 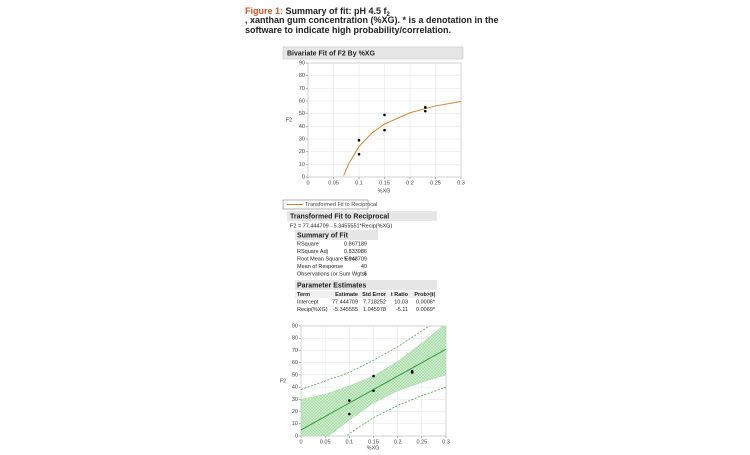 I want to click on equation: F2 = 77.444709 - 5.3455551*Recip(%XG), so click(x=341, y=226).